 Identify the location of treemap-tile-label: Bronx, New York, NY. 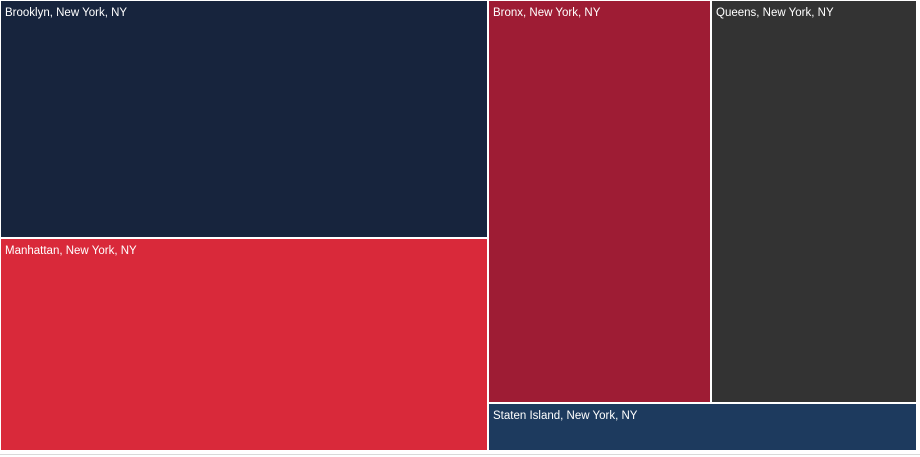
(547, 13).